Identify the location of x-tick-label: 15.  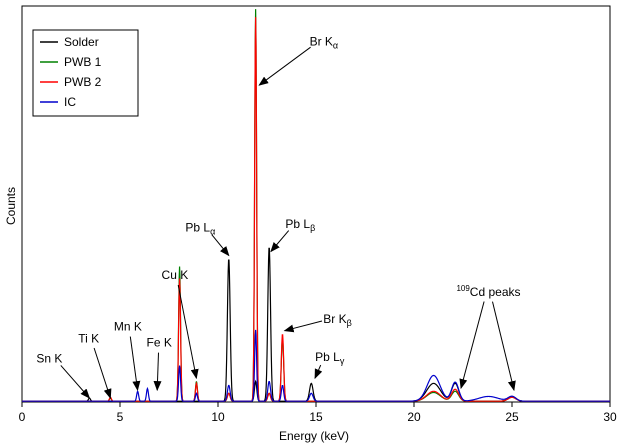
(316, 417).